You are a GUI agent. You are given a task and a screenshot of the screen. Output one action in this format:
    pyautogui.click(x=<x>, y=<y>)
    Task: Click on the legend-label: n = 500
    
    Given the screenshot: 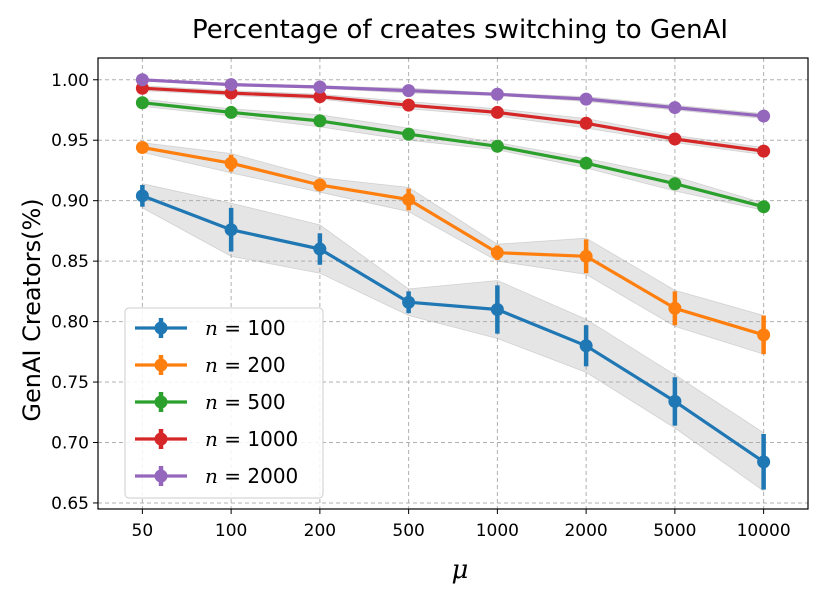 What is the action you would take?
    pyautogui.click(x=245, y=402)
    